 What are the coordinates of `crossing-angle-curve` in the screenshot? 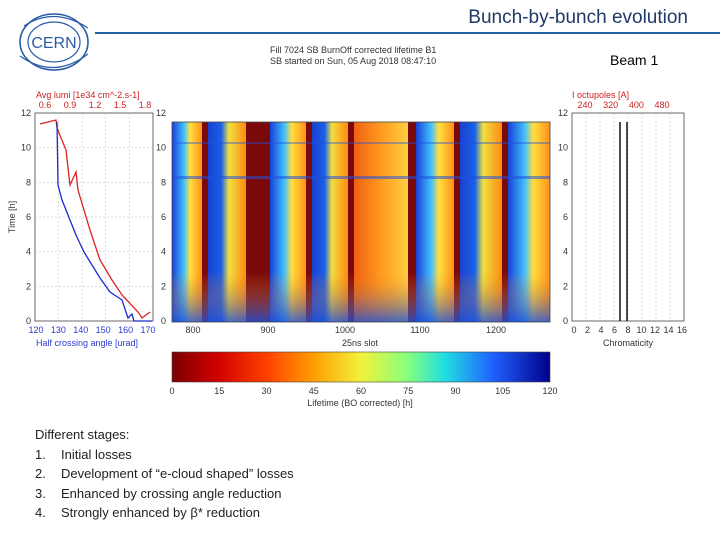 It's located at (104, 221).